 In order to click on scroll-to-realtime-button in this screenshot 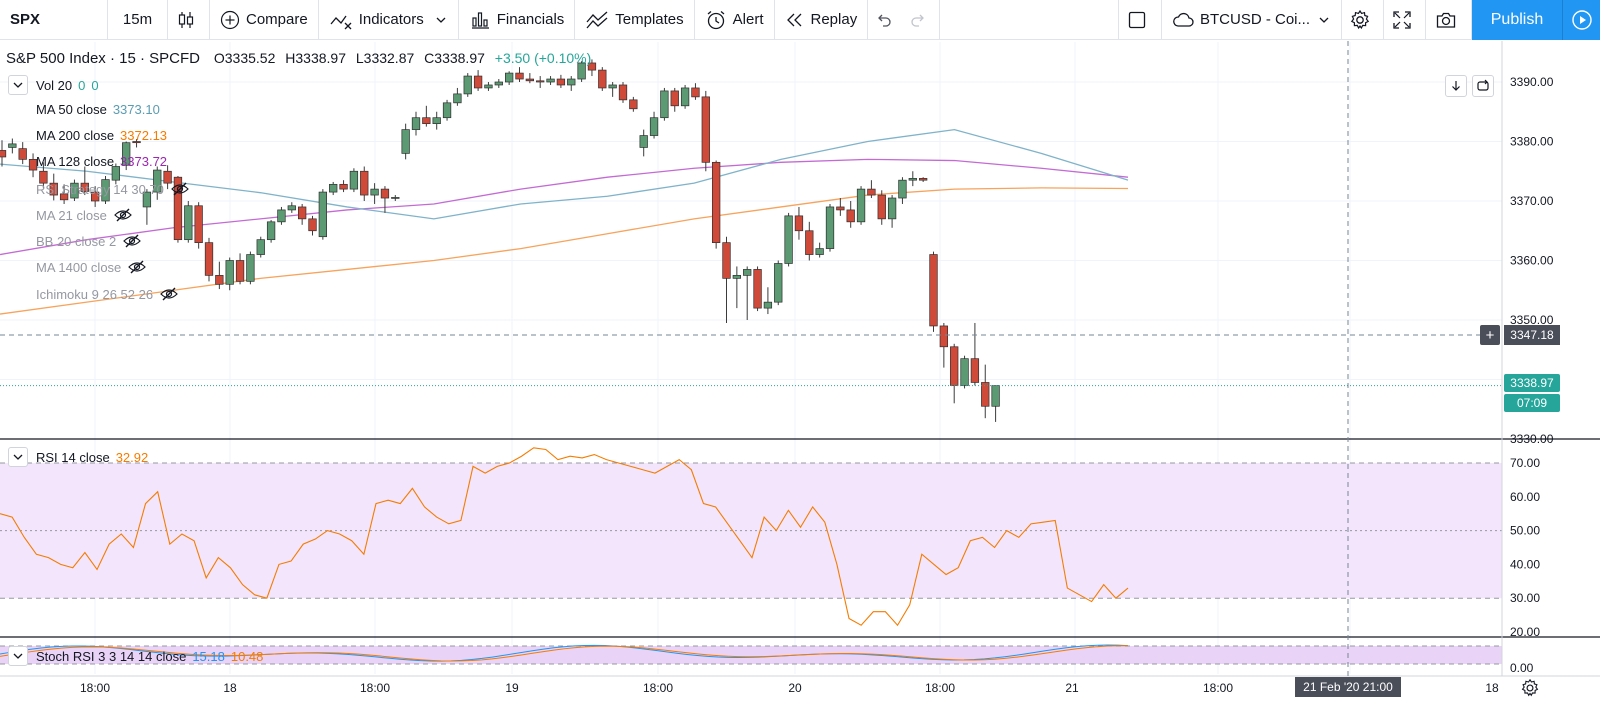, I will do `click(1456, 86)`.